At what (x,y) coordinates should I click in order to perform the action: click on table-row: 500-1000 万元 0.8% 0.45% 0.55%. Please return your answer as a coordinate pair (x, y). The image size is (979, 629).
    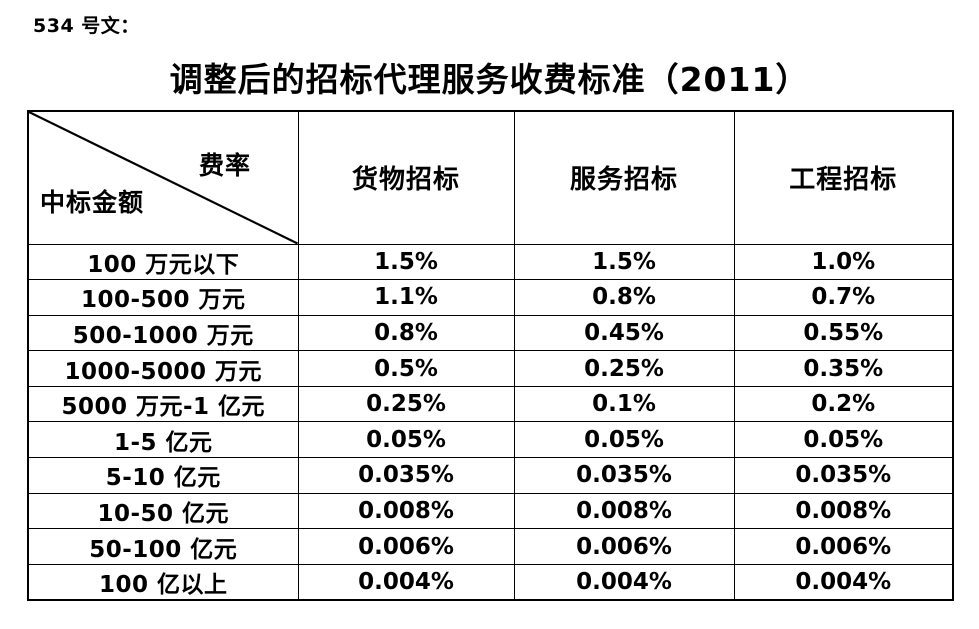
    Looking at the image, I should click on (490, 333).